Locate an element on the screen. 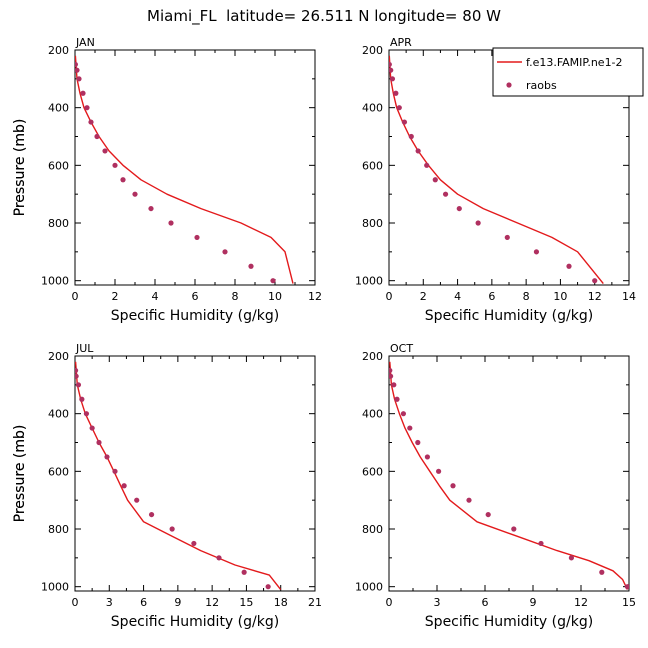  x-tick-label: 3 is located at coordinates (109, 602).